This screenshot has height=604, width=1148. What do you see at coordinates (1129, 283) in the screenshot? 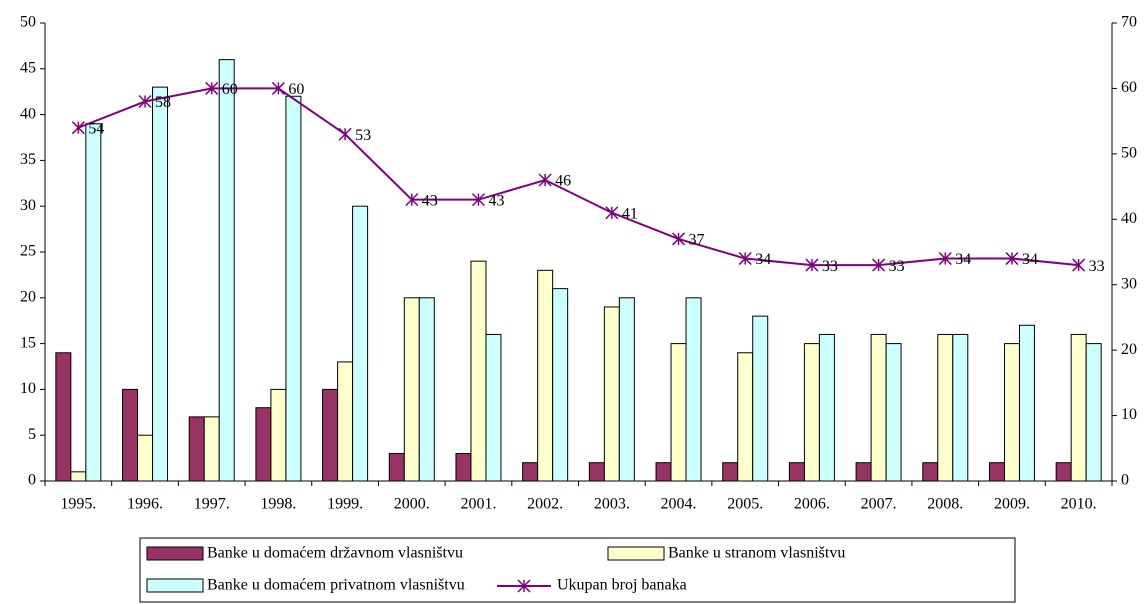
I see `y2-tick-label: 30` at bounding box center [1129, 283].